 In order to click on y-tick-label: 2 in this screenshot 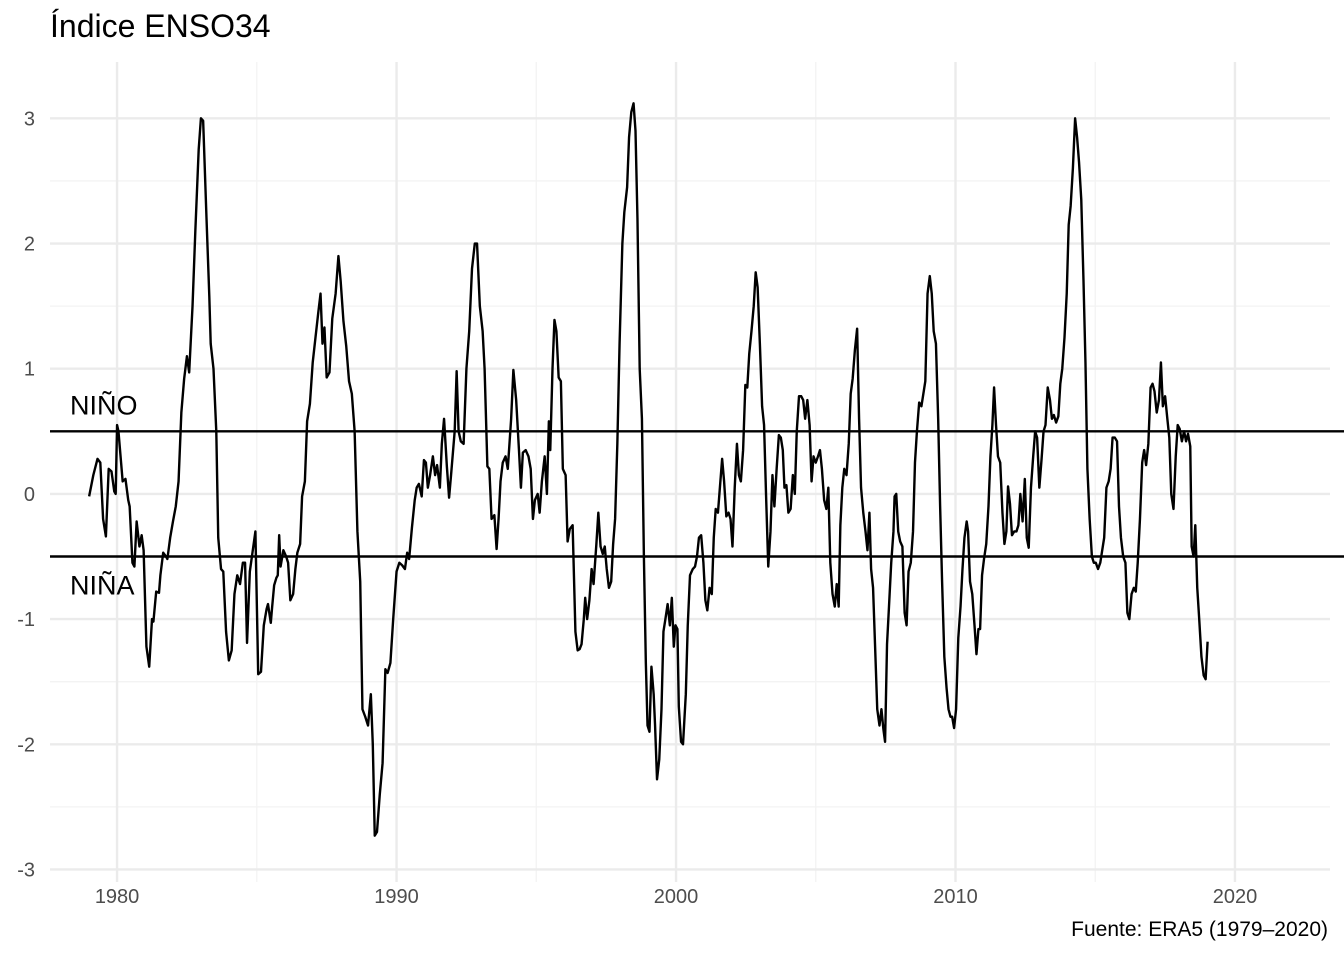, I will do `click(29, 245)`.